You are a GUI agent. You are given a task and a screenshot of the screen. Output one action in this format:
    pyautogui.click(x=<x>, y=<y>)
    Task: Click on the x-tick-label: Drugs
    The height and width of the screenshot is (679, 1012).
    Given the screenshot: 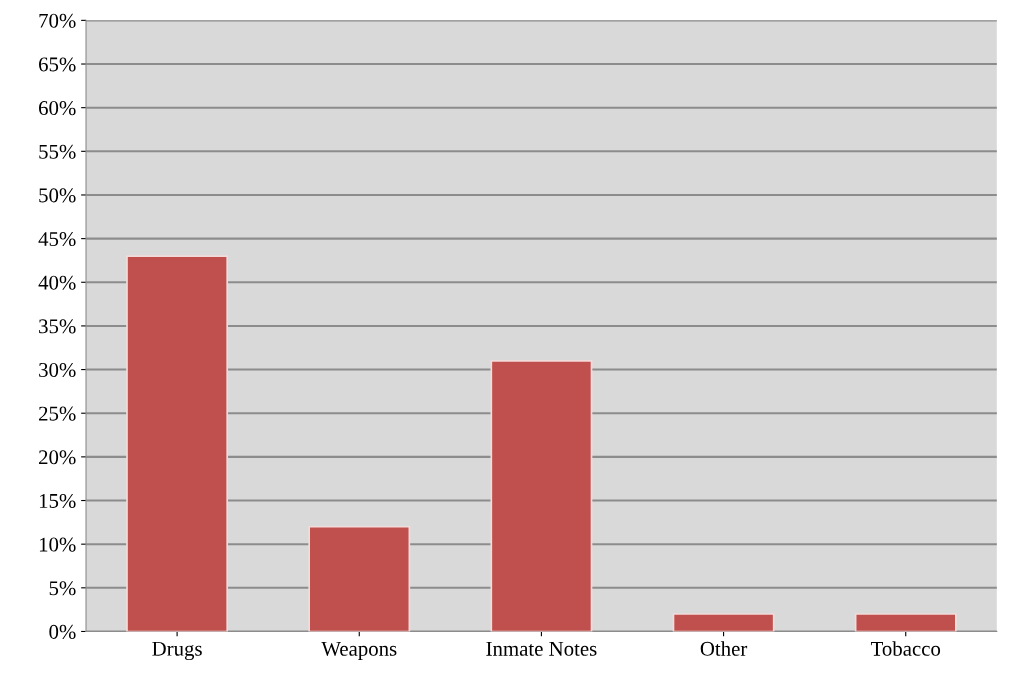 What is the action you would take?
    pyautogui.click(x=177, y=651)
    